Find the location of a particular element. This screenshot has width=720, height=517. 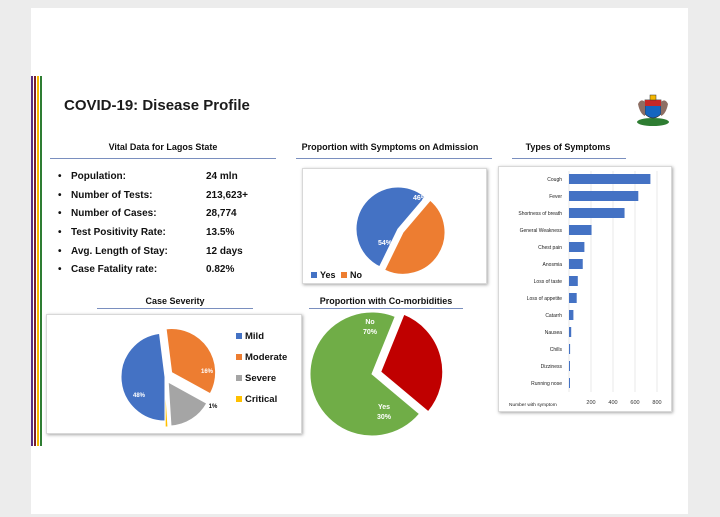

pie-slice-mild is located at coordinates (143, 377).